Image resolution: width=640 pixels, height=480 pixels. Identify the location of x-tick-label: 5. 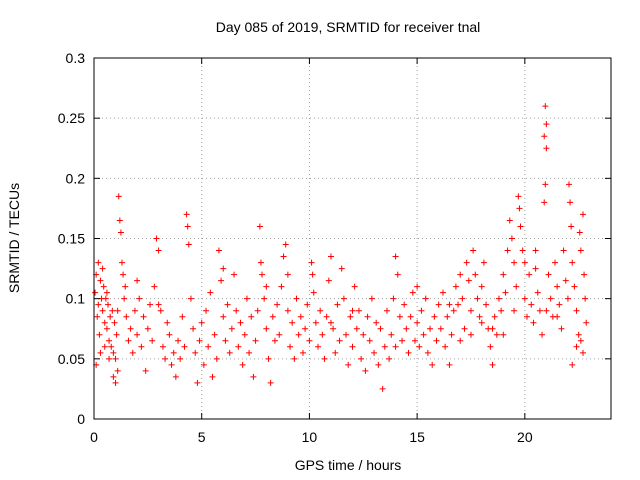
(202, 437).